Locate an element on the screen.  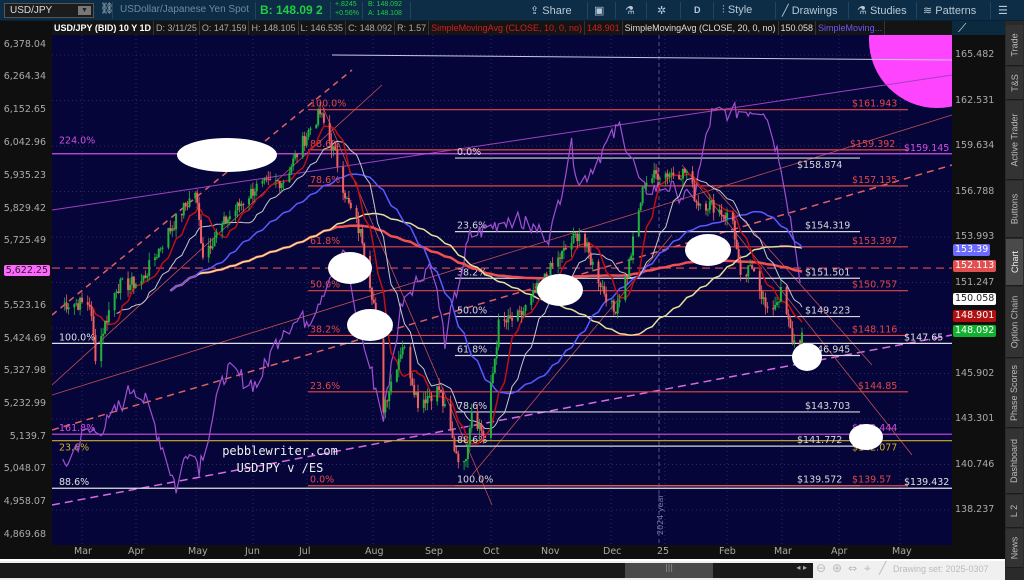
pan-icon: ⇔ is located at coordinates (853, 568).